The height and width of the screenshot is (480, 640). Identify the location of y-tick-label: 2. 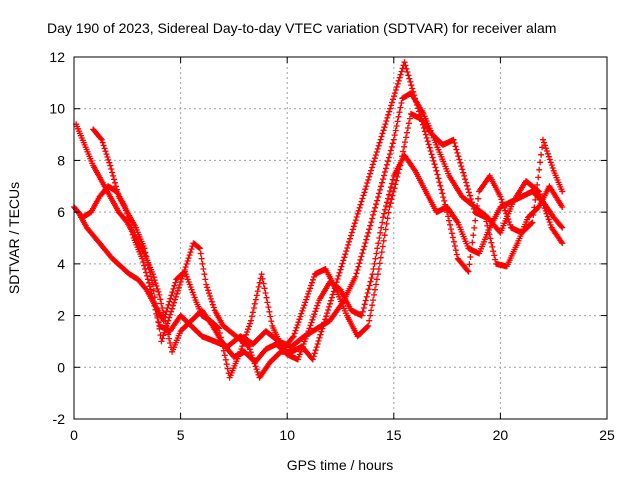
(61, 316).